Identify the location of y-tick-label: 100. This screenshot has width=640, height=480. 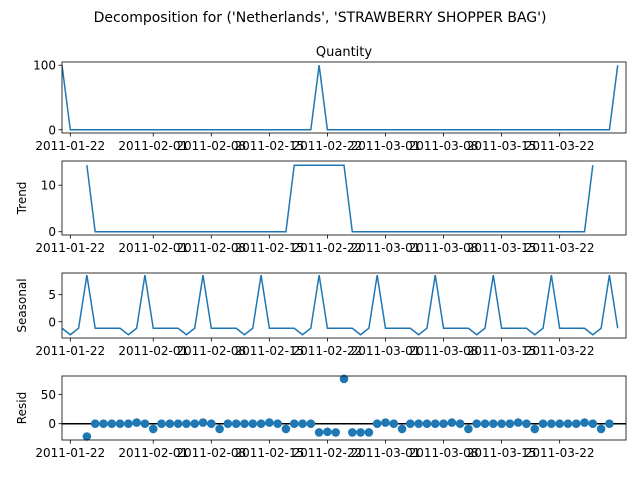
(44, 66).